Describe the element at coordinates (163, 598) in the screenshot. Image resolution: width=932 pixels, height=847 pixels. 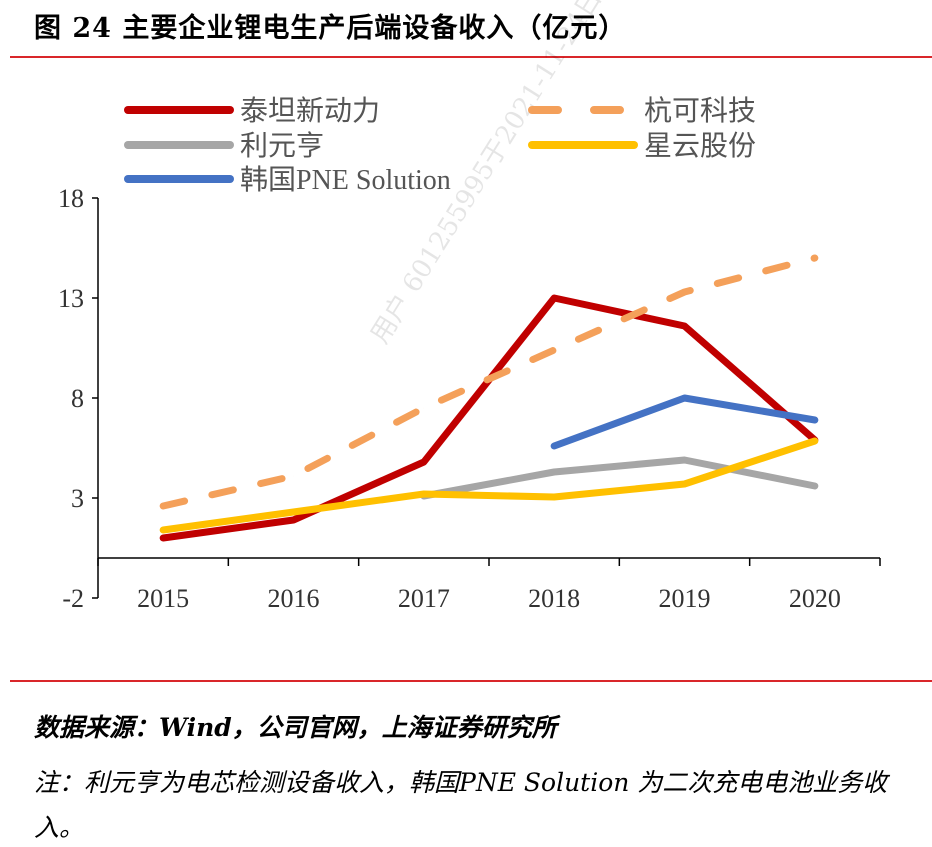
I see `x-tick-label: 2015` at that location.